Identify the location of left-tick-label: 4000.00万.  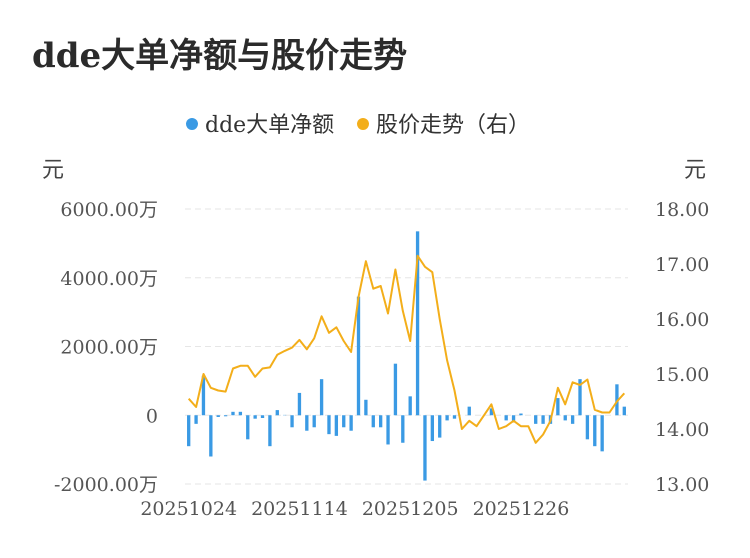
(109, 279).